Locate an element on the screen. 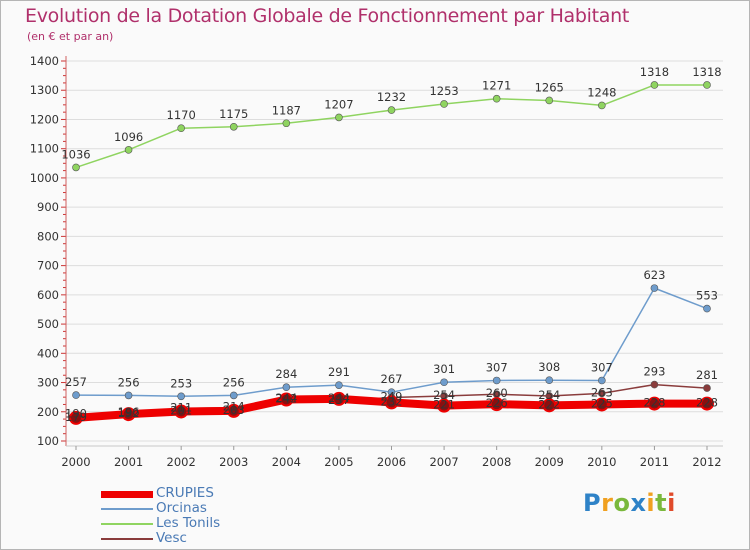 This screenshot has width=750, height=550. data-label-vesc: 293 is located at coordinates (654, 372).